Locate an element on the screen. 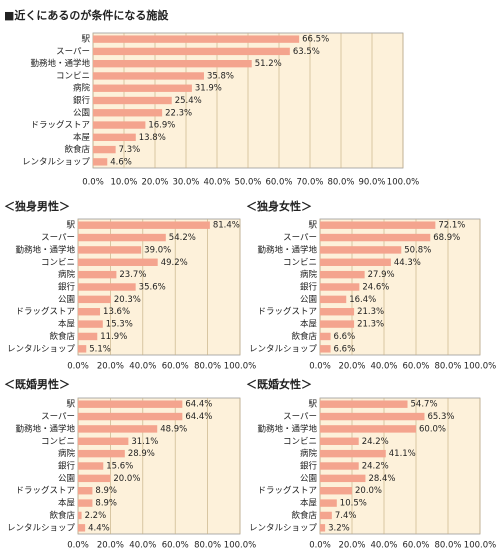  value-label: 27.9% is located at coordinates (381, 275).